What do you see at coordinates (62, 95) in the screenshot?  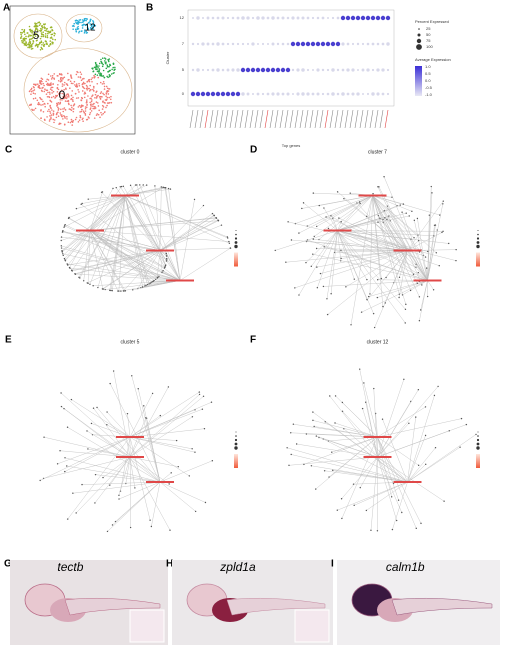 I see `cluster-label: 0` at bounding box center [62, 95].